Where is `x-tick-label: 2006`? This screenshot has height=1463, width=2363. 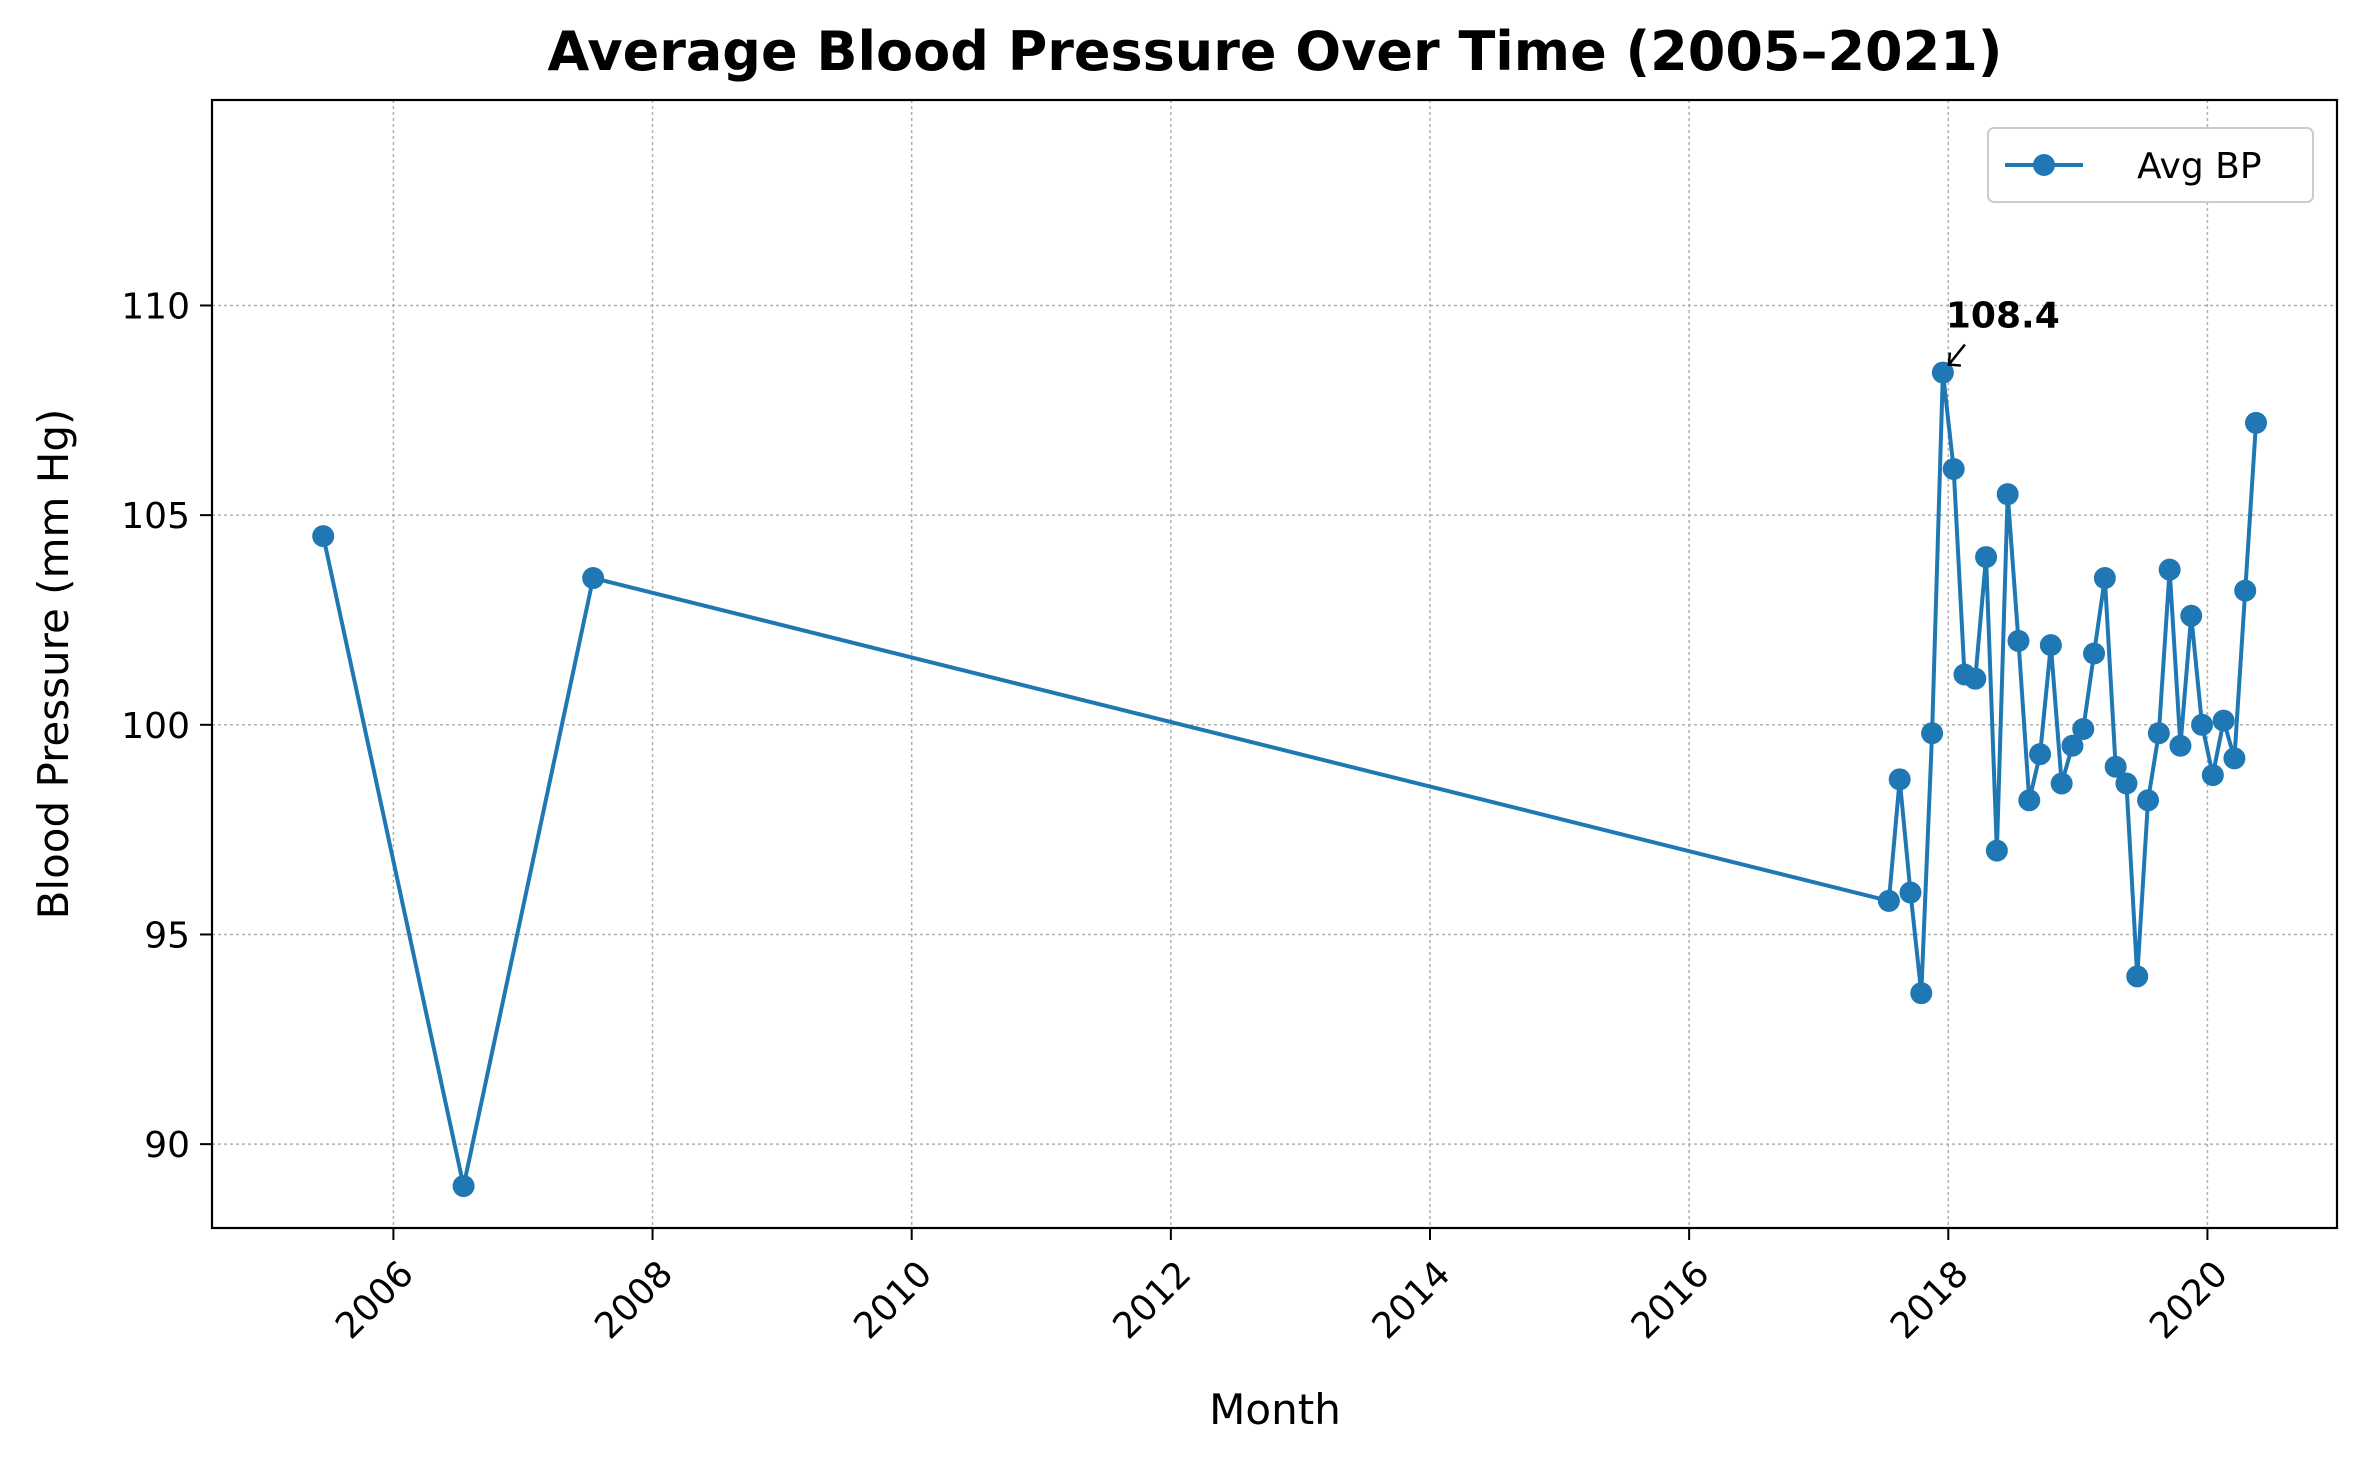 x-tick-label: 2006 is located at coordinates (375, 1300).